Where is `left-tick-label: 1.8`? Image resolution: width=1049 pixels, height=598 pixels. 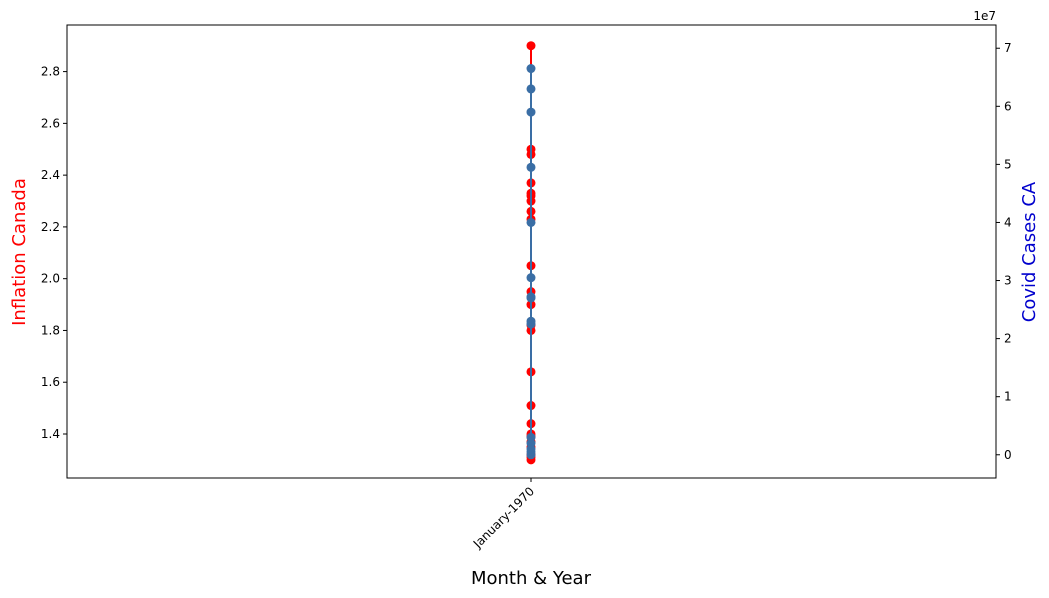 left-tick-label: 1.8 is located at coordinates (50, 330).